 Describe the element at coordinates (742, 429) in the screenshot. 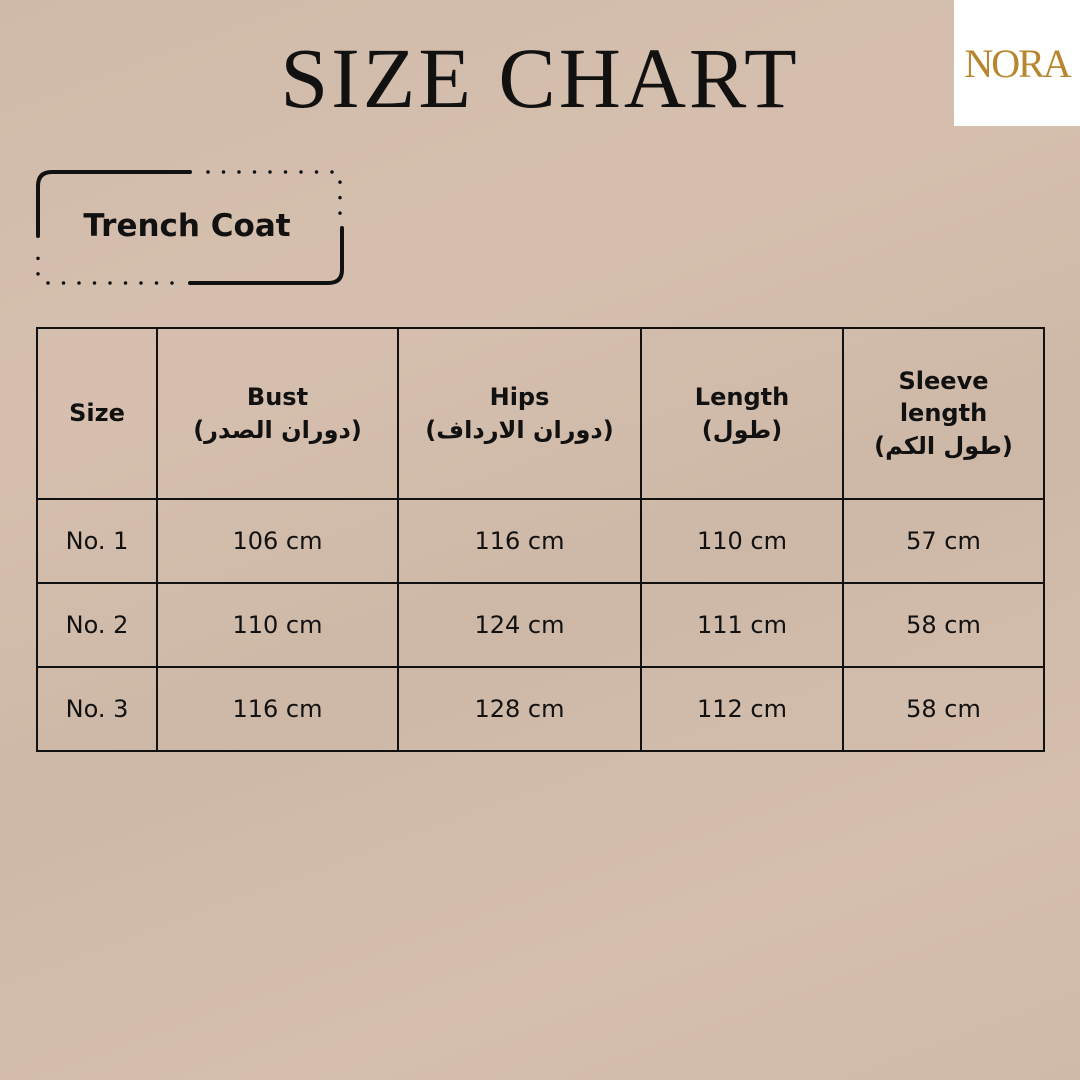

I see `header-label-ar: (طول)` at that location.